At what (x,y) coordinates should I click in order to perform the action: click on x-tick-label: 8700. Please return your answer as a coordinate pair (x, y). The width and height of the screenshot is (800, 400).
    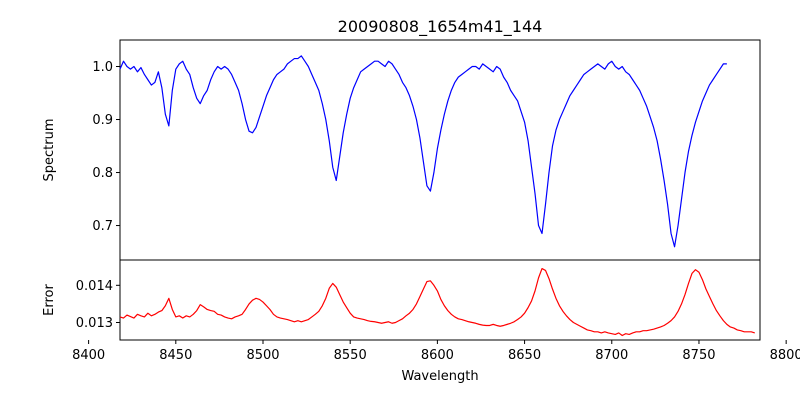
    Looking at the image, I should click on (611, 355).